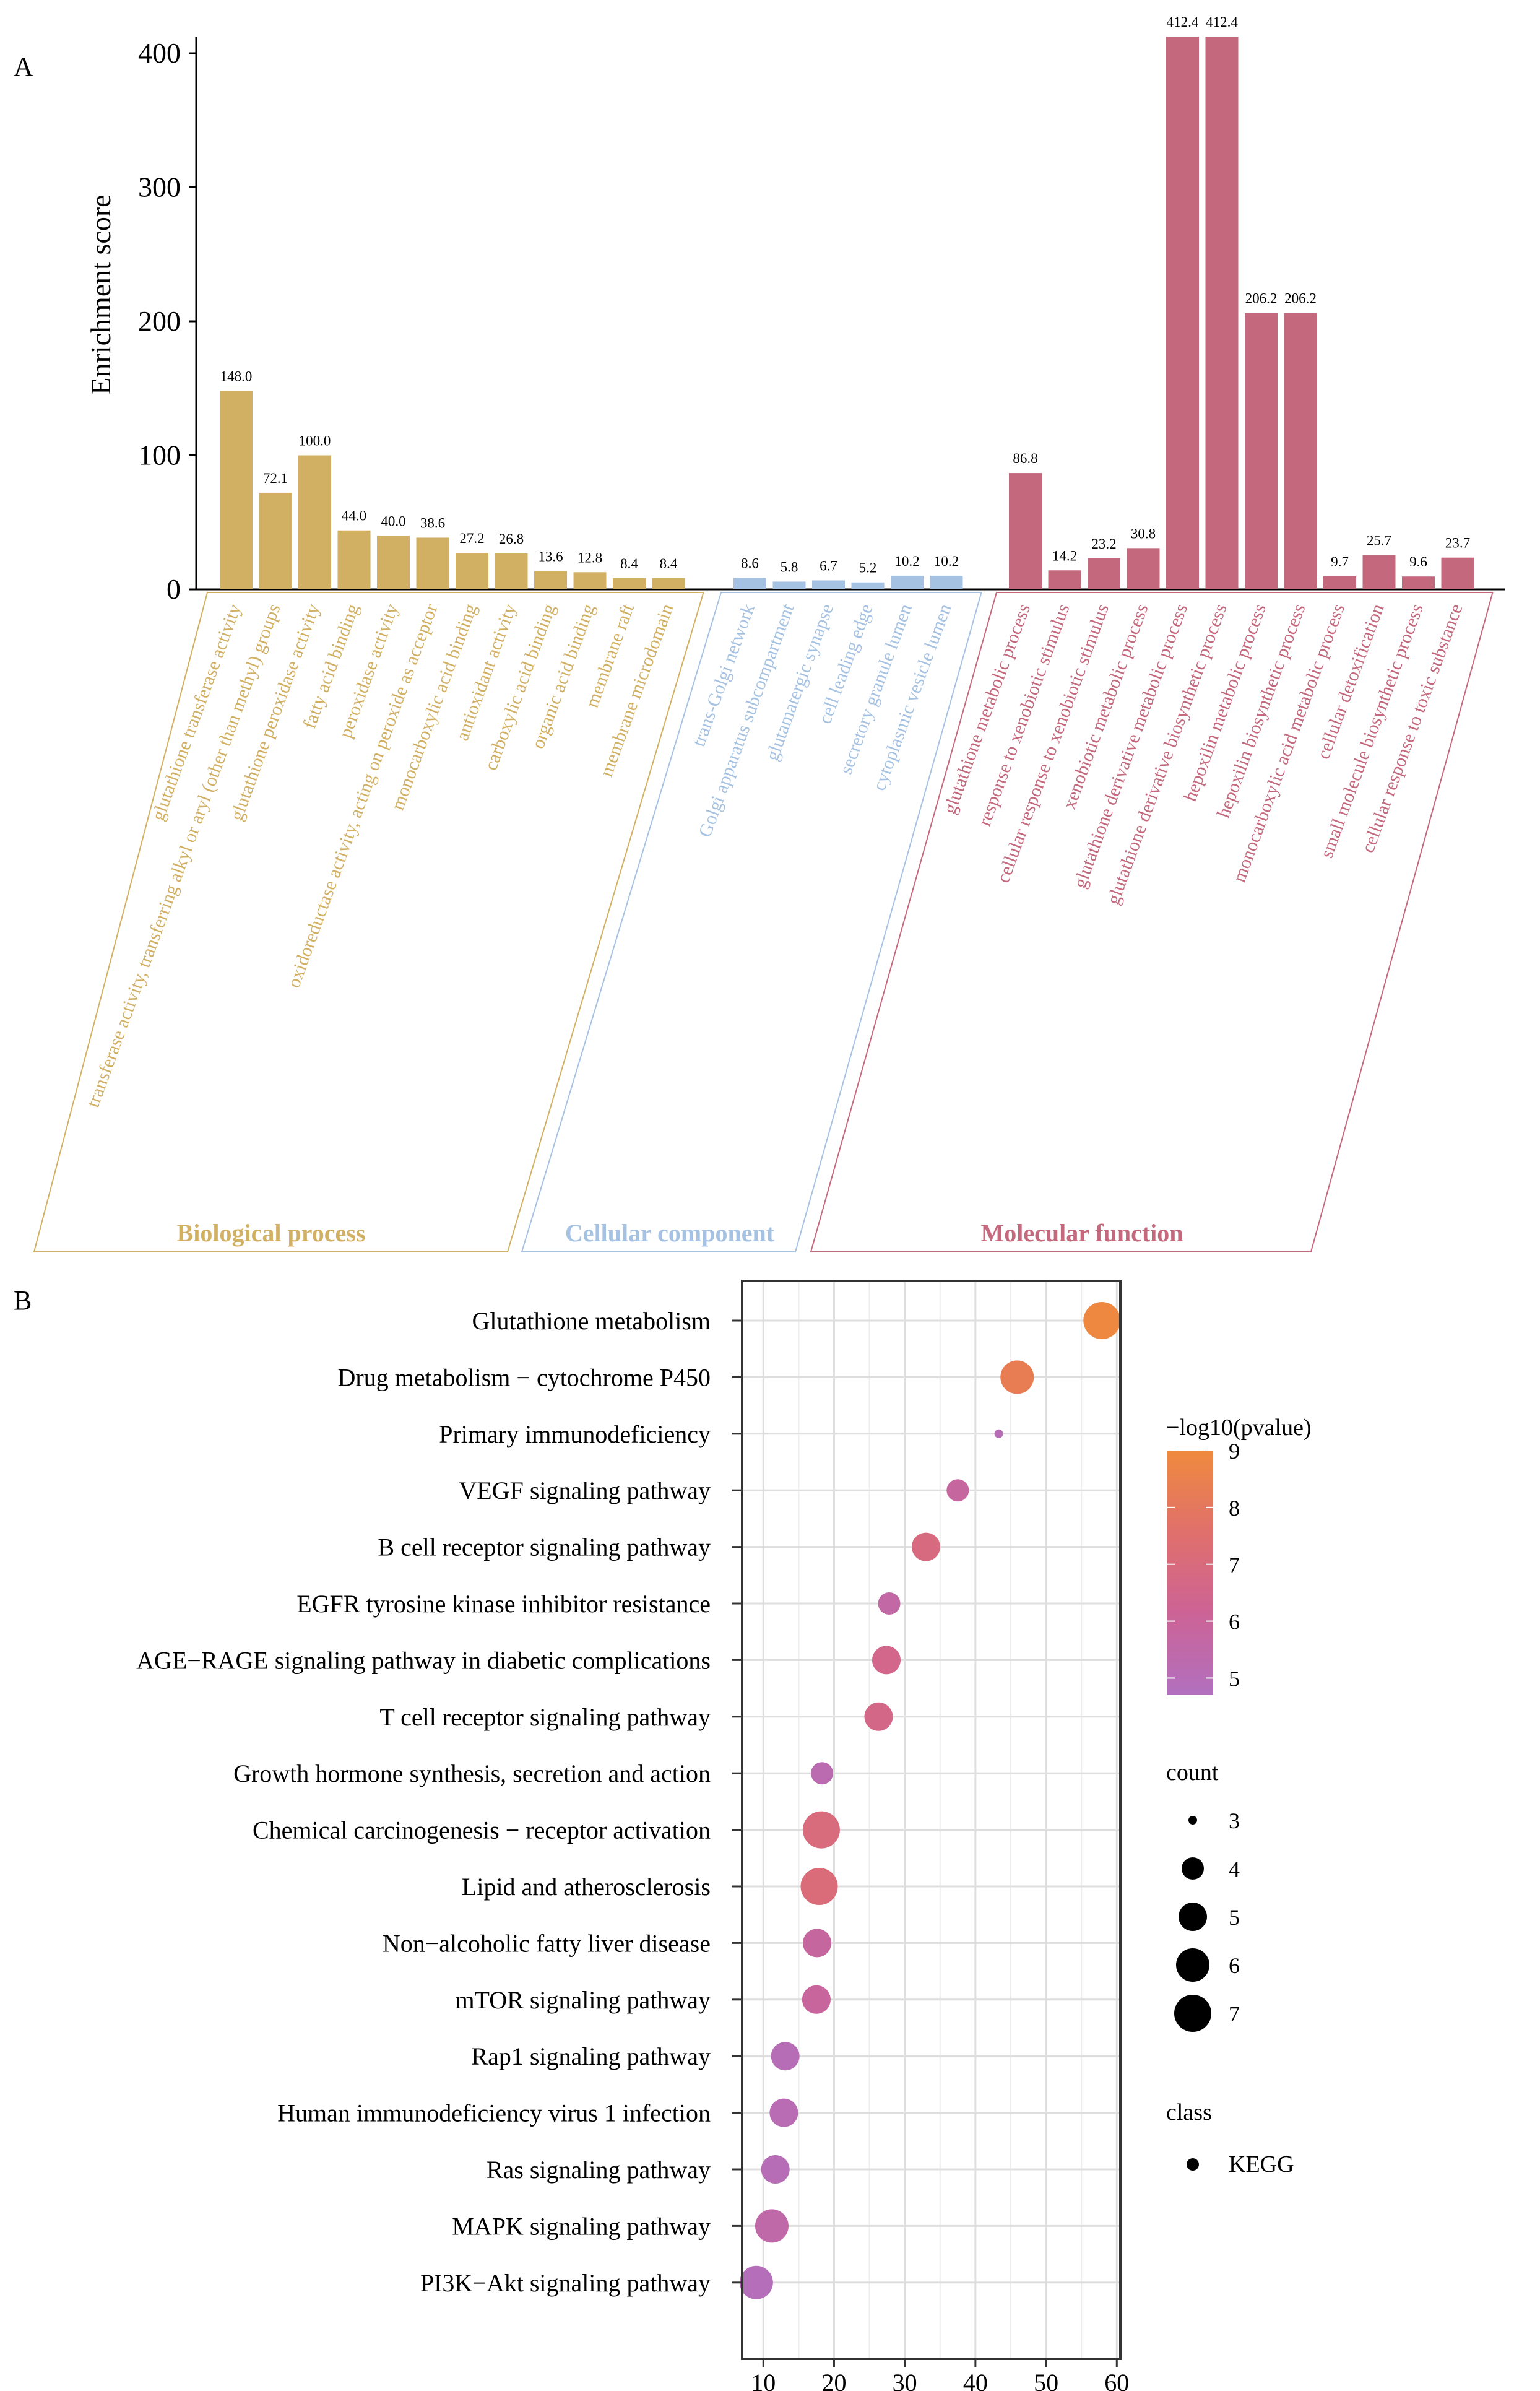 The image size is (1540, 2391). Describe the element at coordinates (160, 53) in the screenshot. I see `y-tick-label: 400` at that location.